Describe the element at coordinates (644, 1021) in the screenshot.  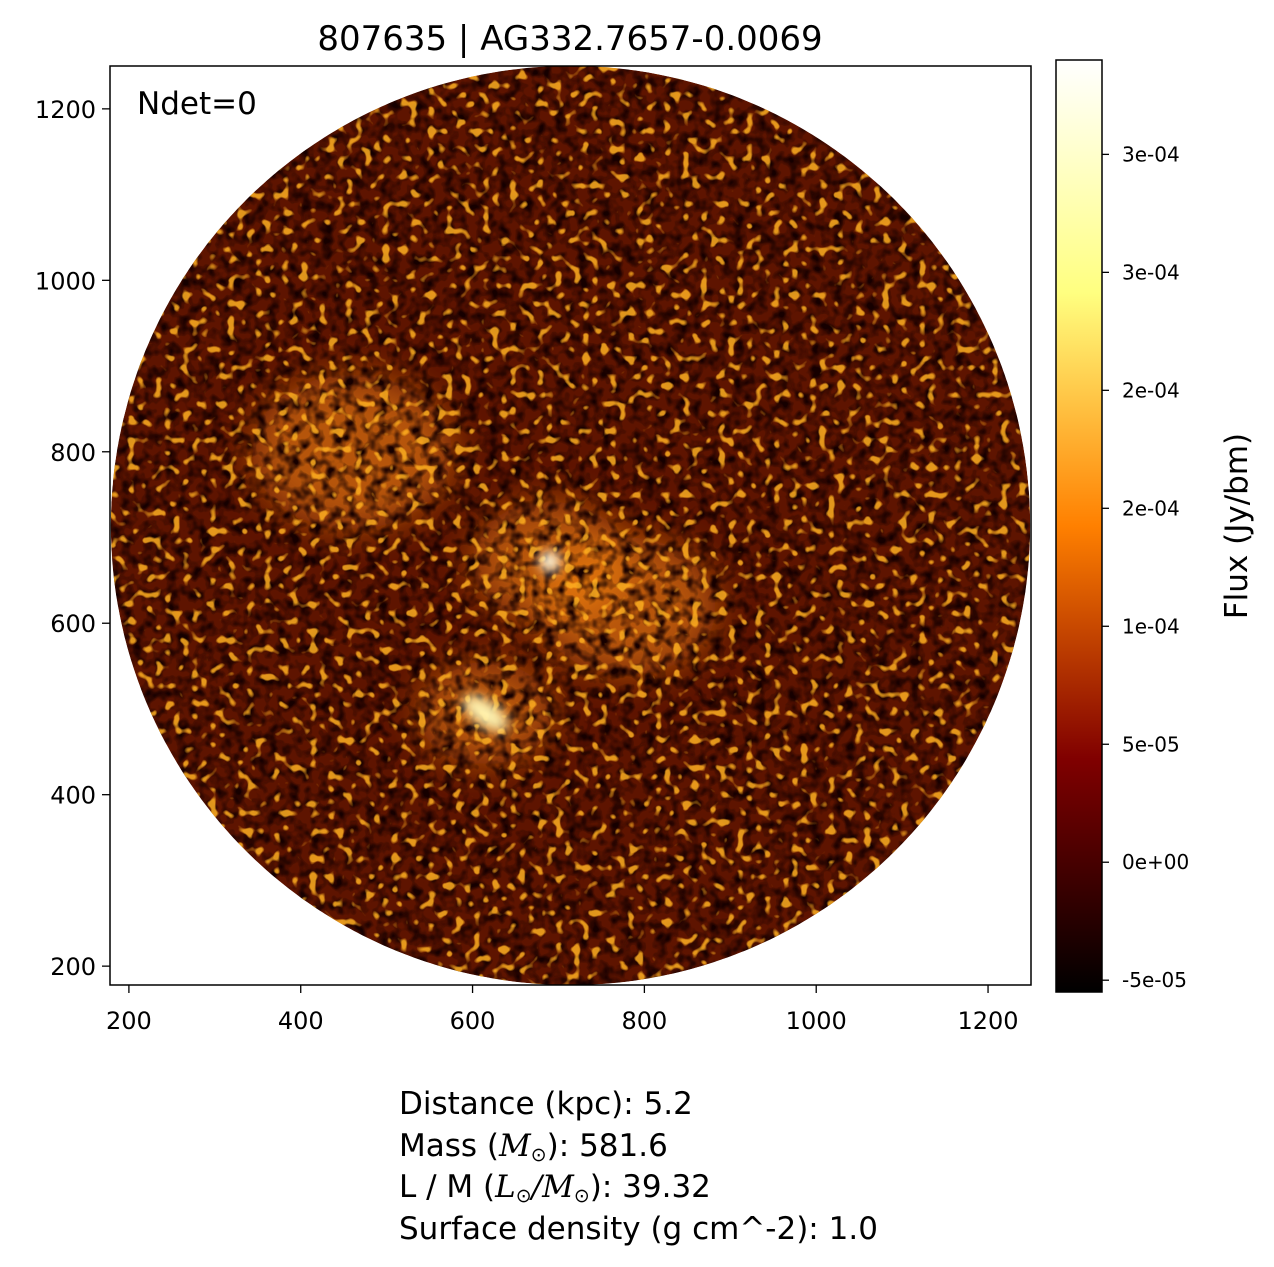
I see `x-tick-label: 800` at that location.